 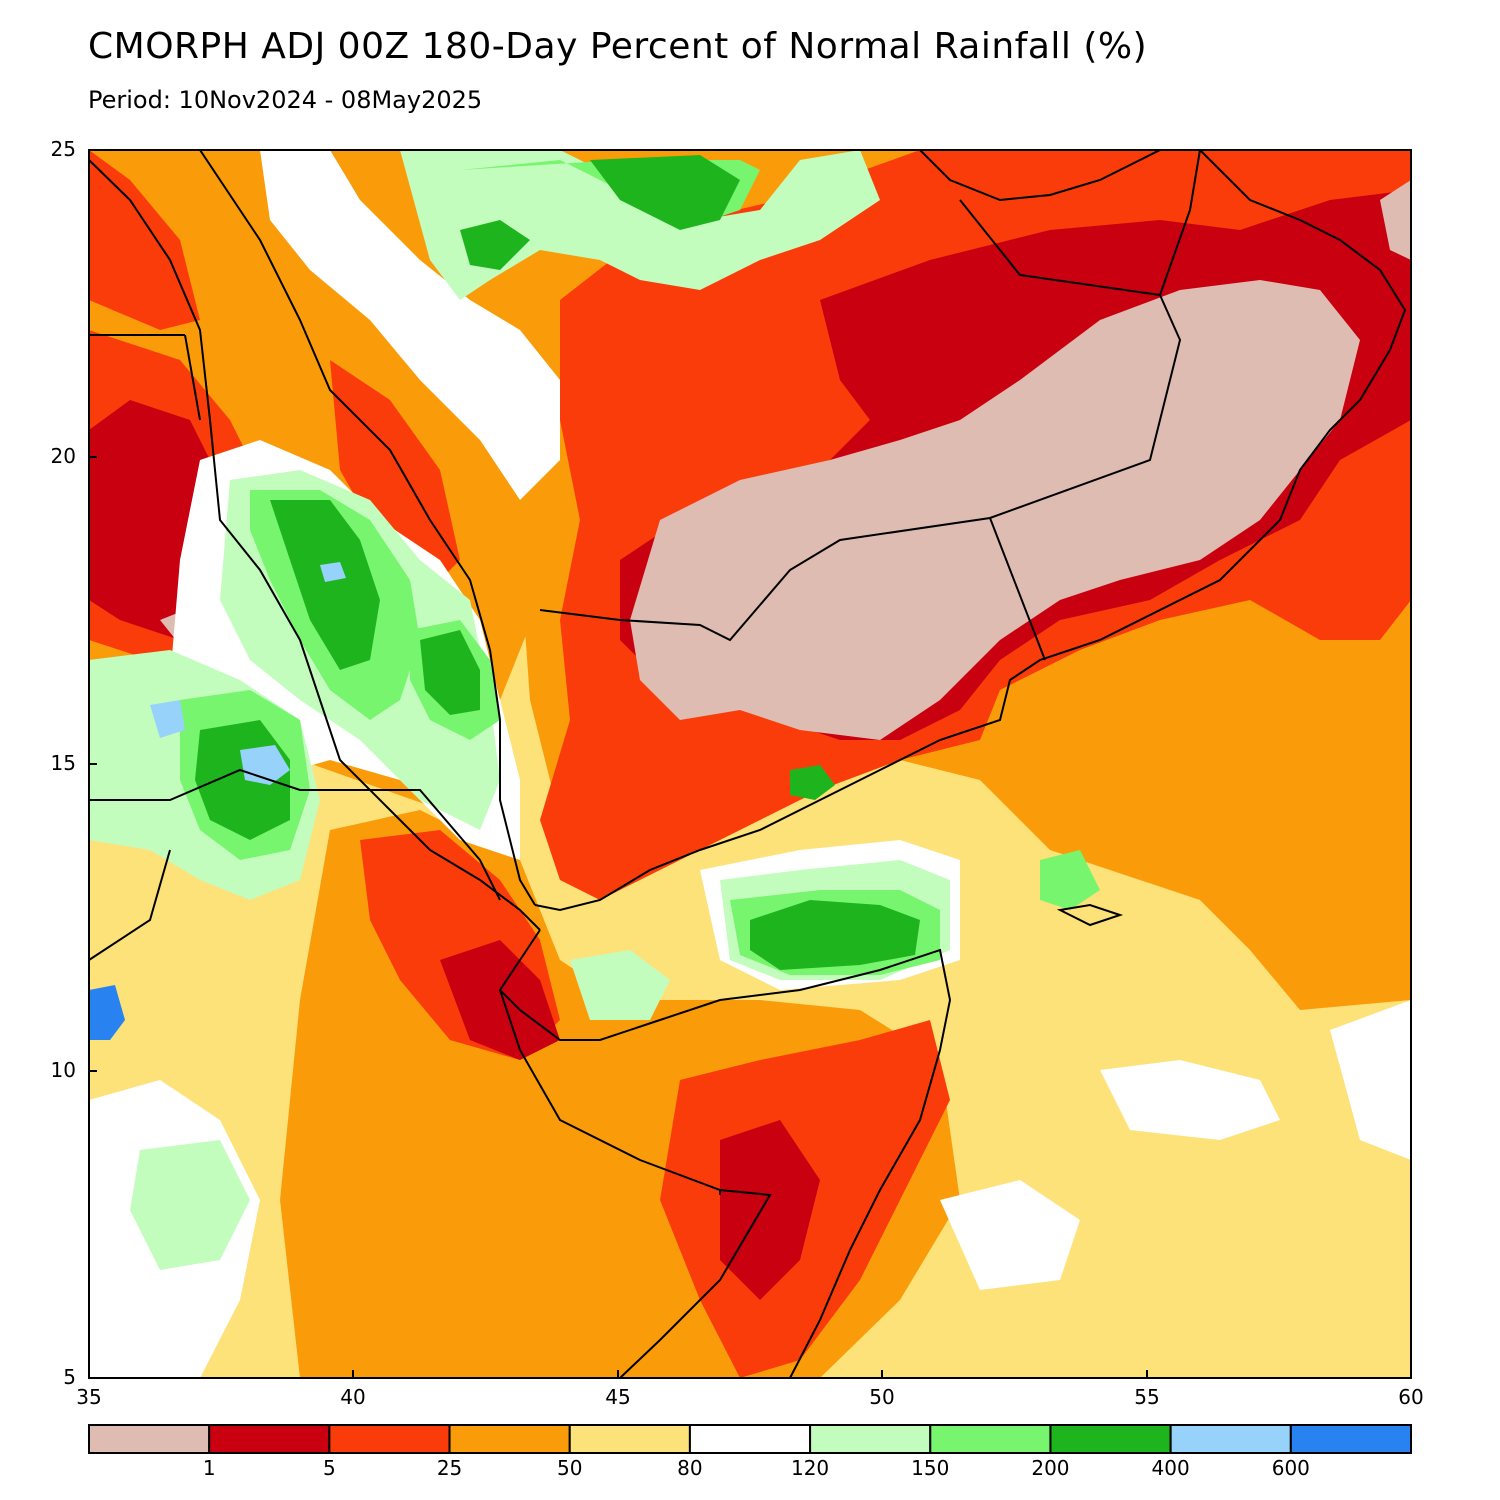 What do you see at coordinates (617, 1397) in the screenshot?
I see `lon-tick-label: 45` at bounding box center [617, 1397].